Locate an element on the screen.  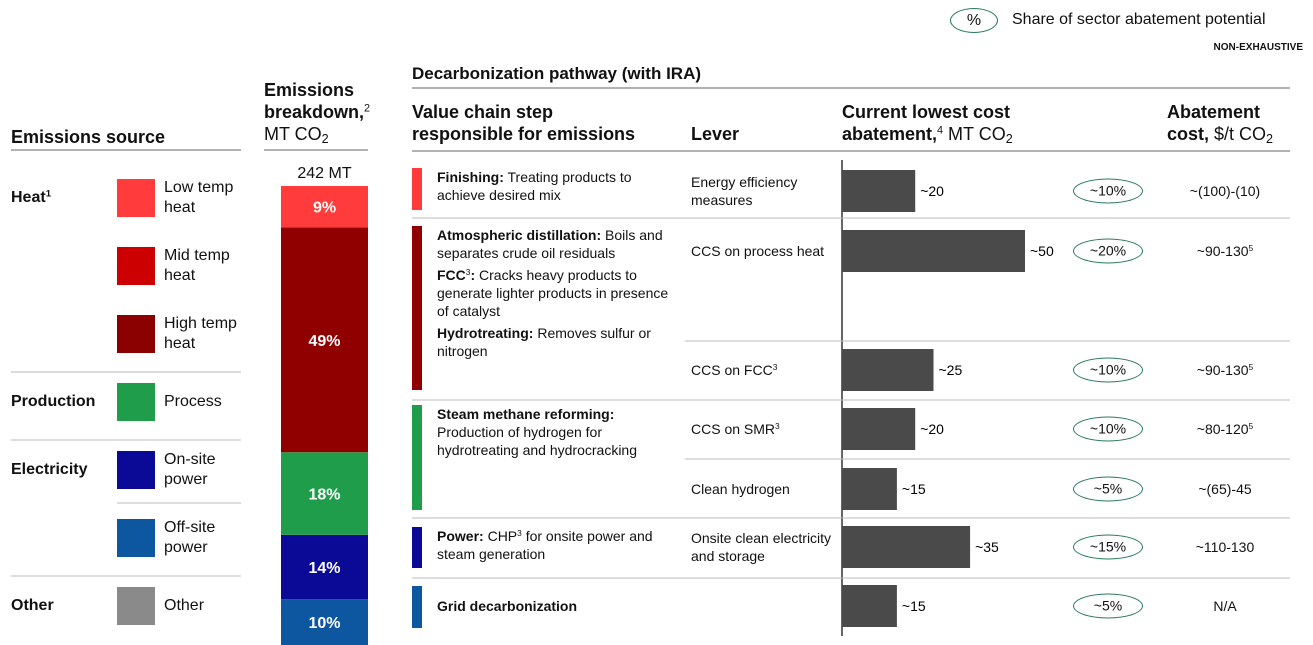
text-sup: 4 is located at coordinates (940, 130).